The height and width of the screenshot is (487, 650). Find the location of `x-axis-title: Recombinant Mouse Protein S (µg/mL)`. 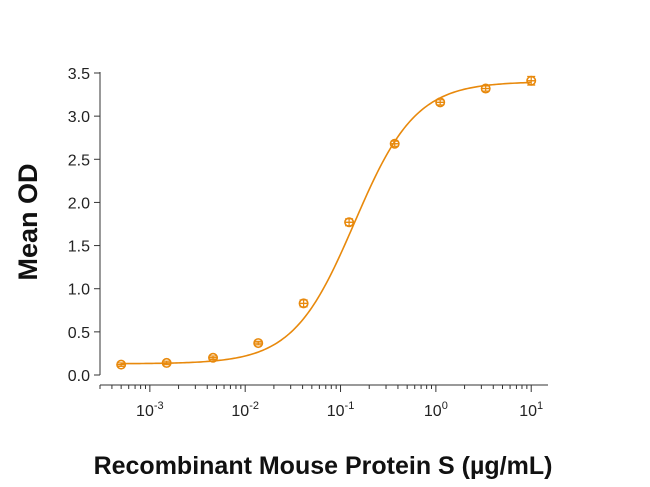

x-axis-title: Recombinant Mouse Protein S (µg/mL) is located at coordinates (323, 466).